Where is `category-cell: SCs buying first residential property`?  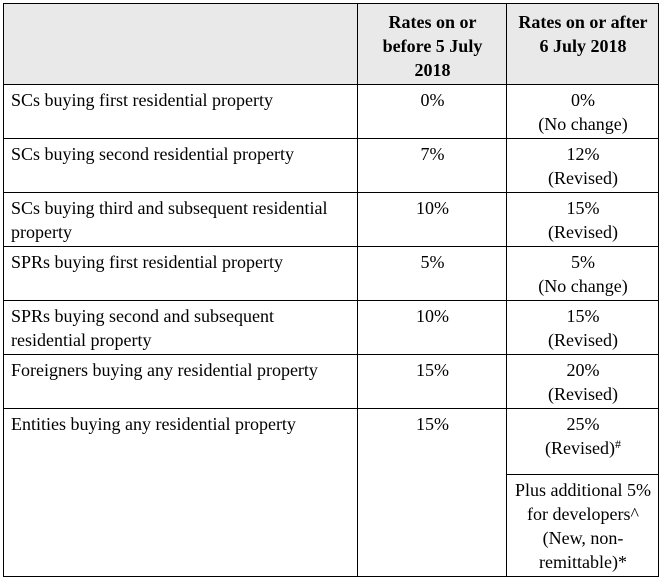
category-cell: SCs buying first residential property is located at coordinates (180, 111).